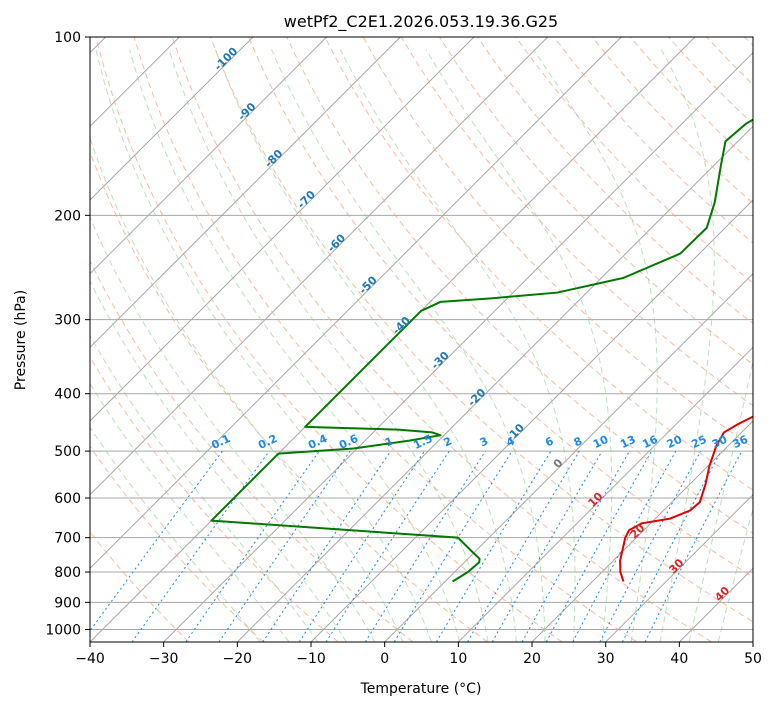 Image resolution: width=775 pixels, height=708 pixels. What do you see at coordinates (650, 442) in the screenshot?
I see `mixing-ratio-label: 16` at bounding box center [650, 442].